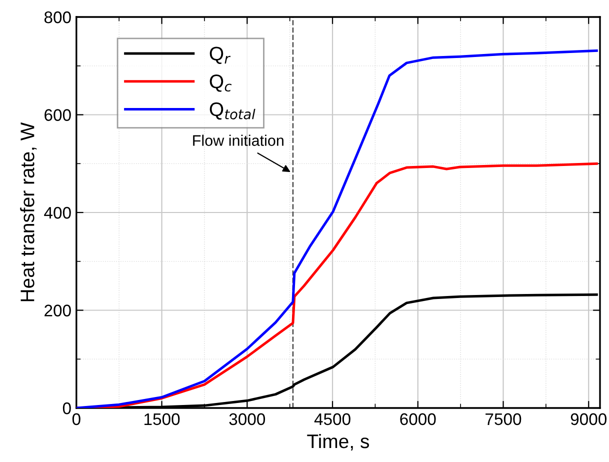  I want to click on annotation: Flow initiation, so click(238, 140).